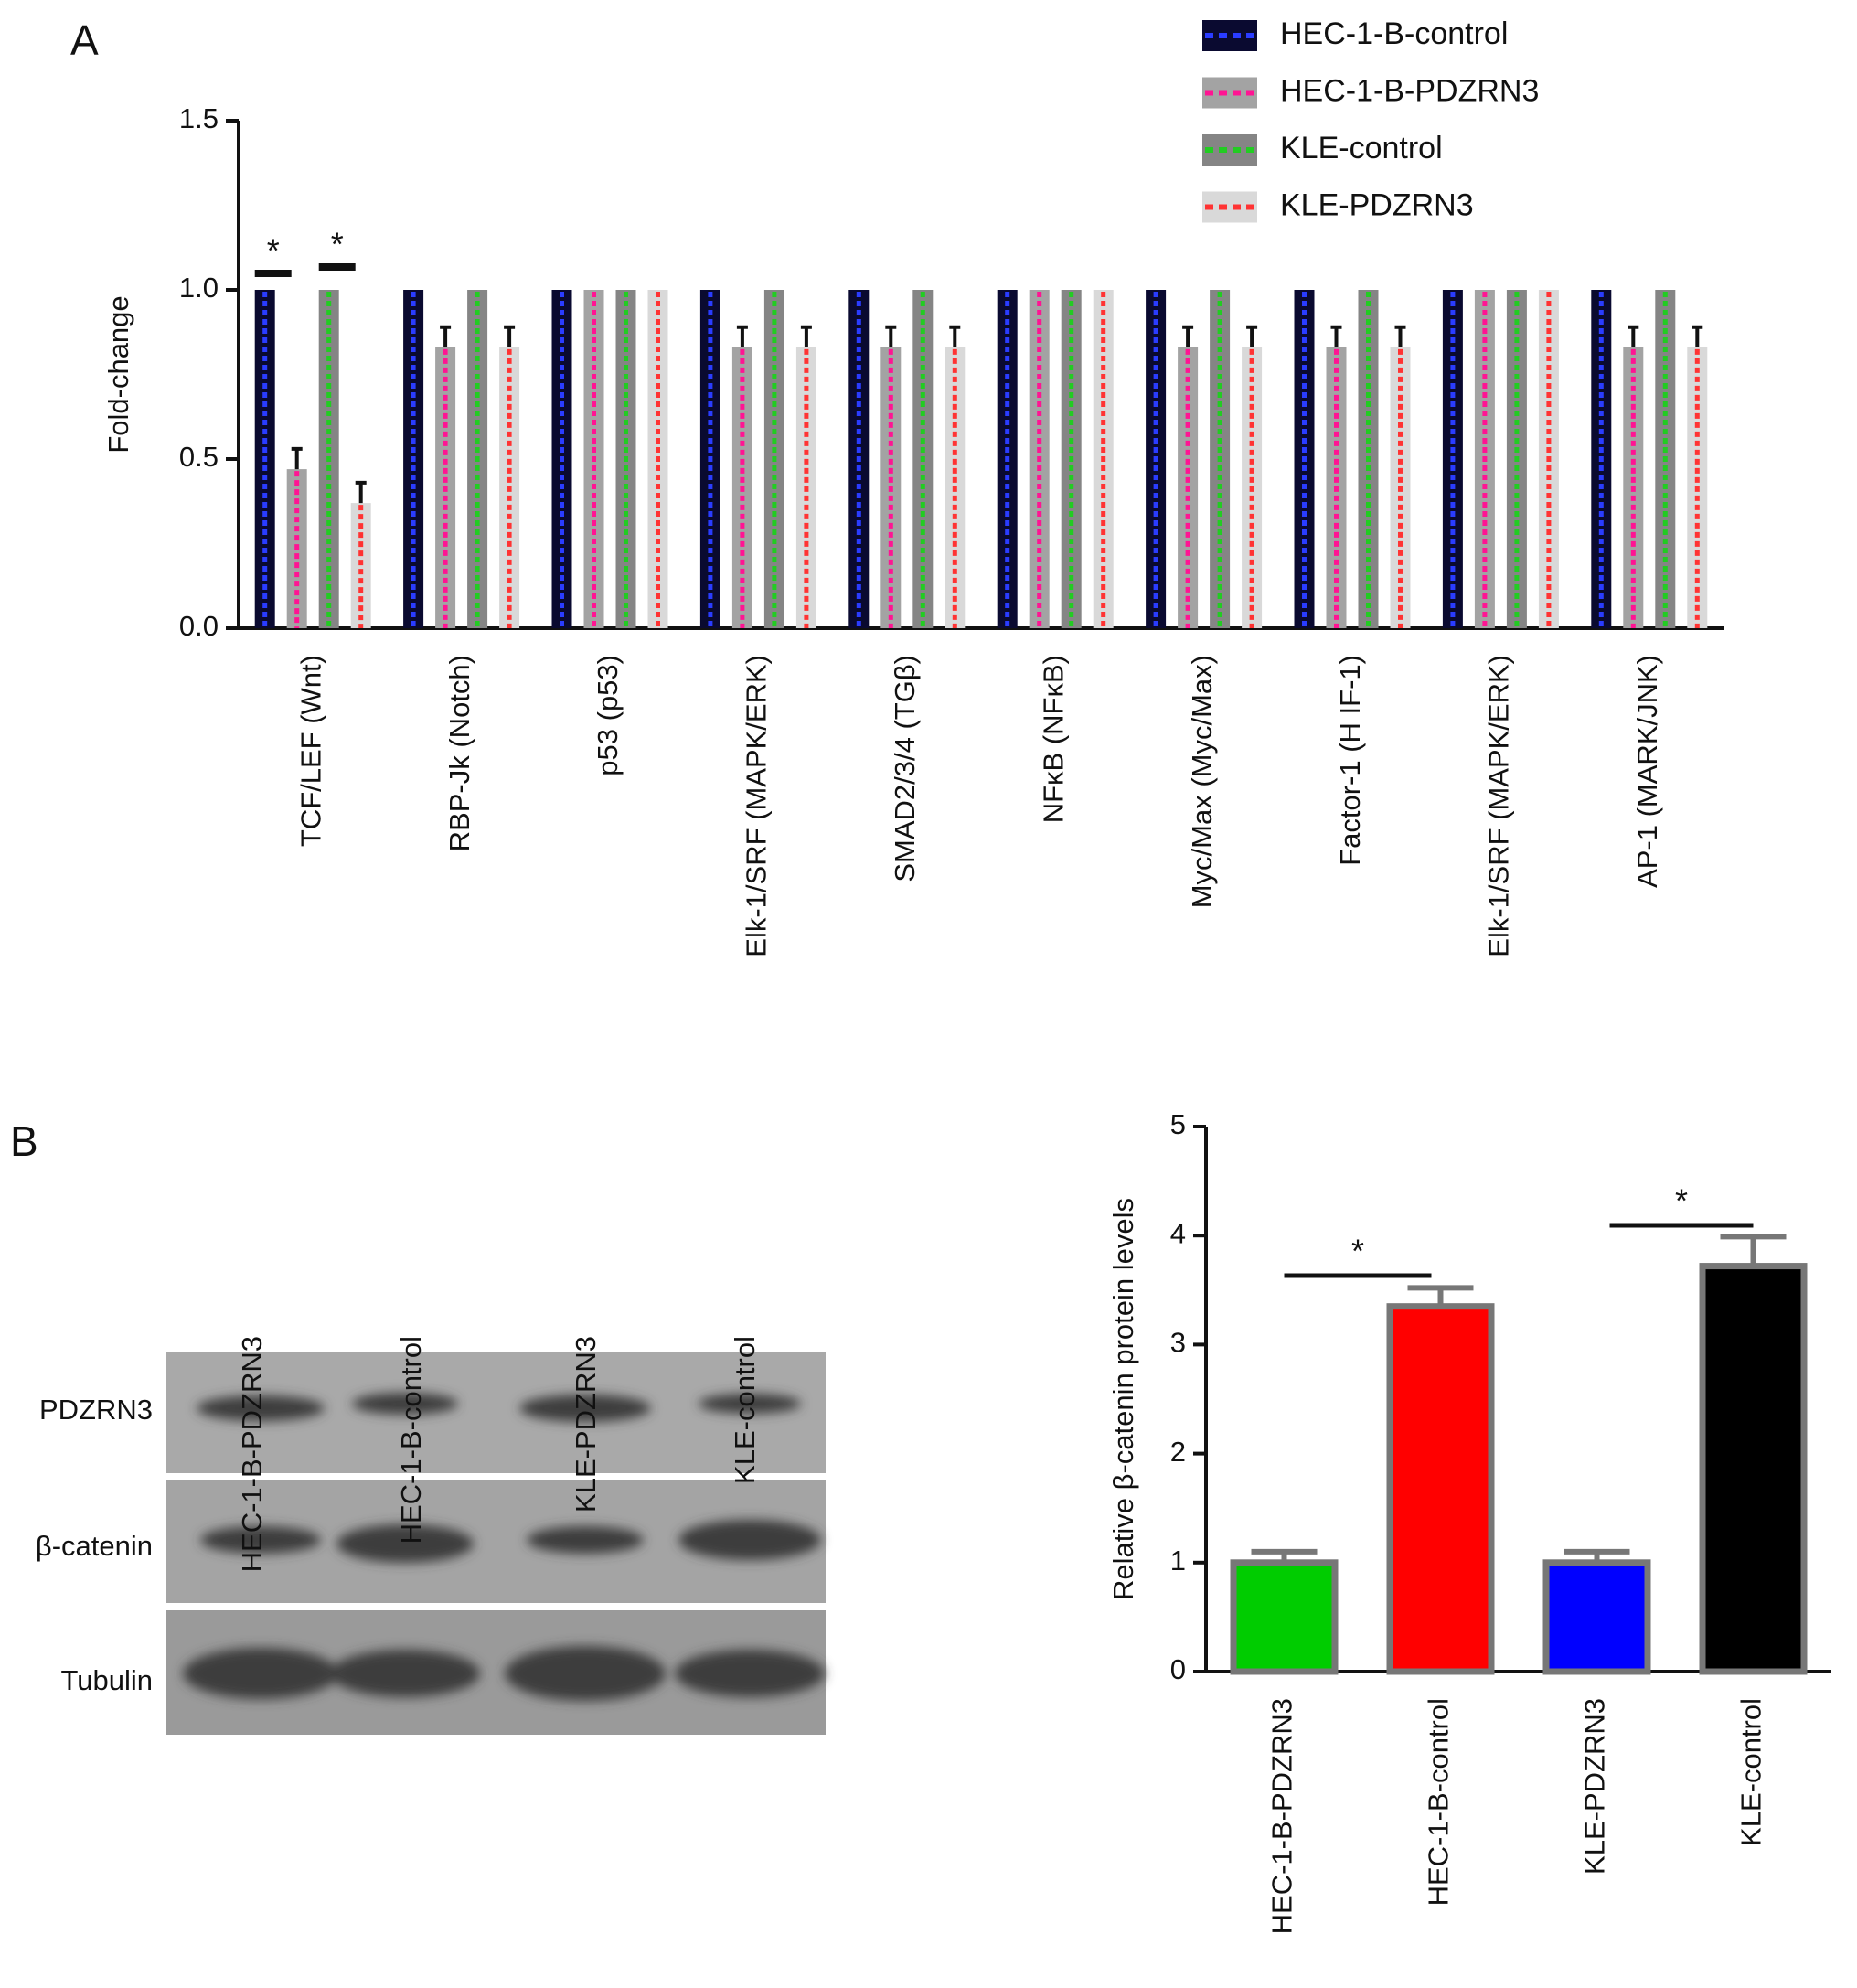 The height and width of the screenshot is (1988, 1857). I want to click on x-tick-label: TCF/LEF (Wnt), so click(310, 751).